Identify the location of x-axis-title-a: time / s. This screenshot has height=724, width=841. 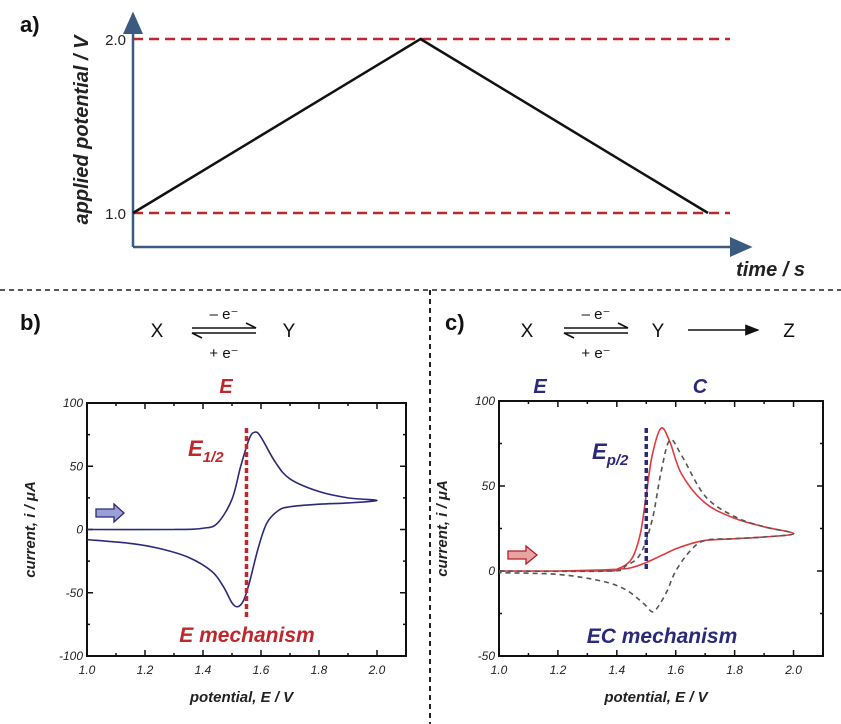
(770, 270).